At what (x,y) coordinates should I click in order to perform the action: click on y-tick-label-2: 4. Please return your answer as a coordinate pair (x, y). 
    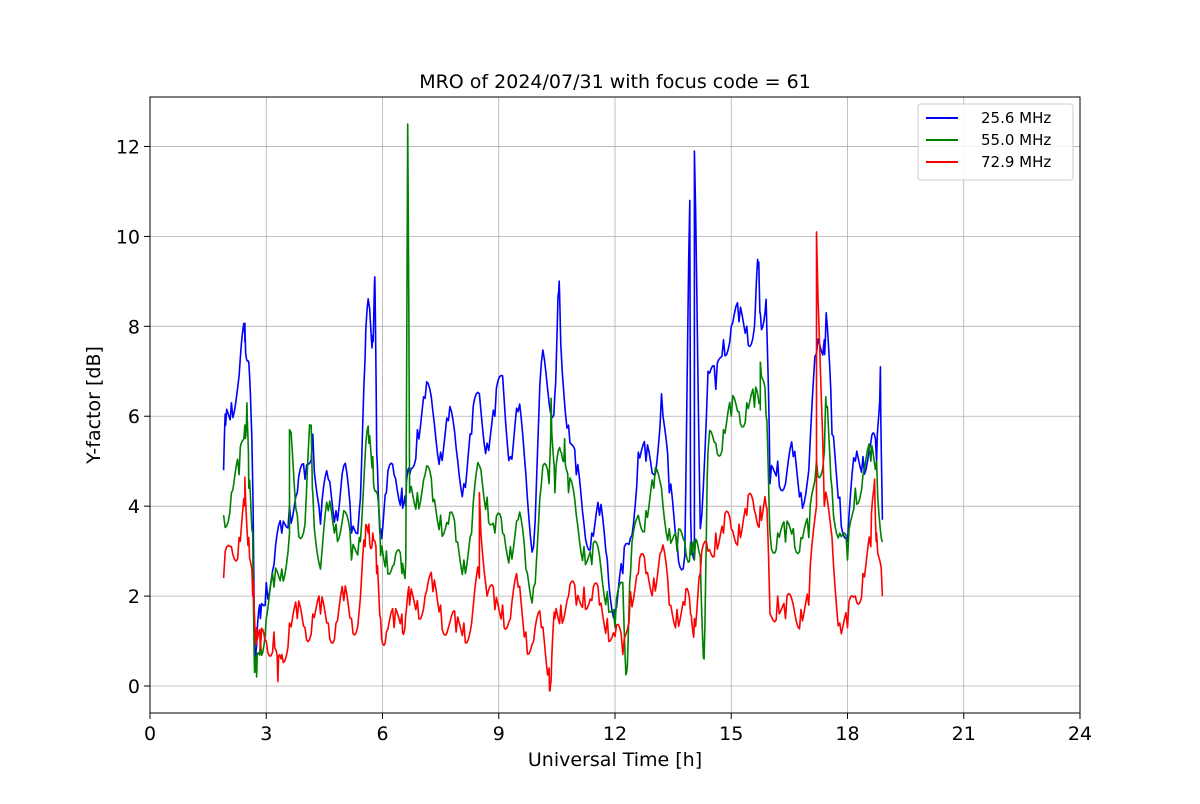
    Looking at the image, I should click on (134, 507).